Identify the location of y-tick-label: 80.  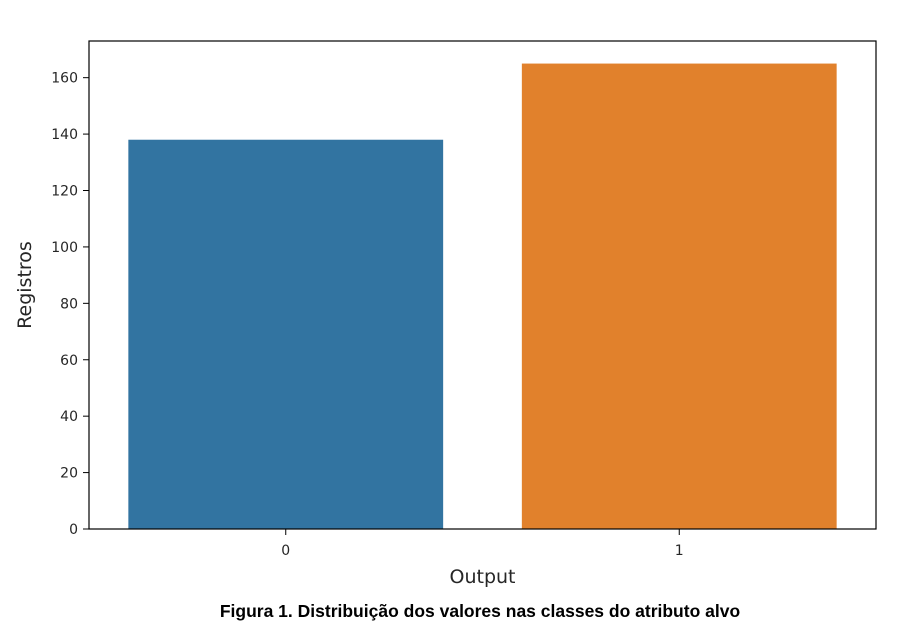
(69, 304).